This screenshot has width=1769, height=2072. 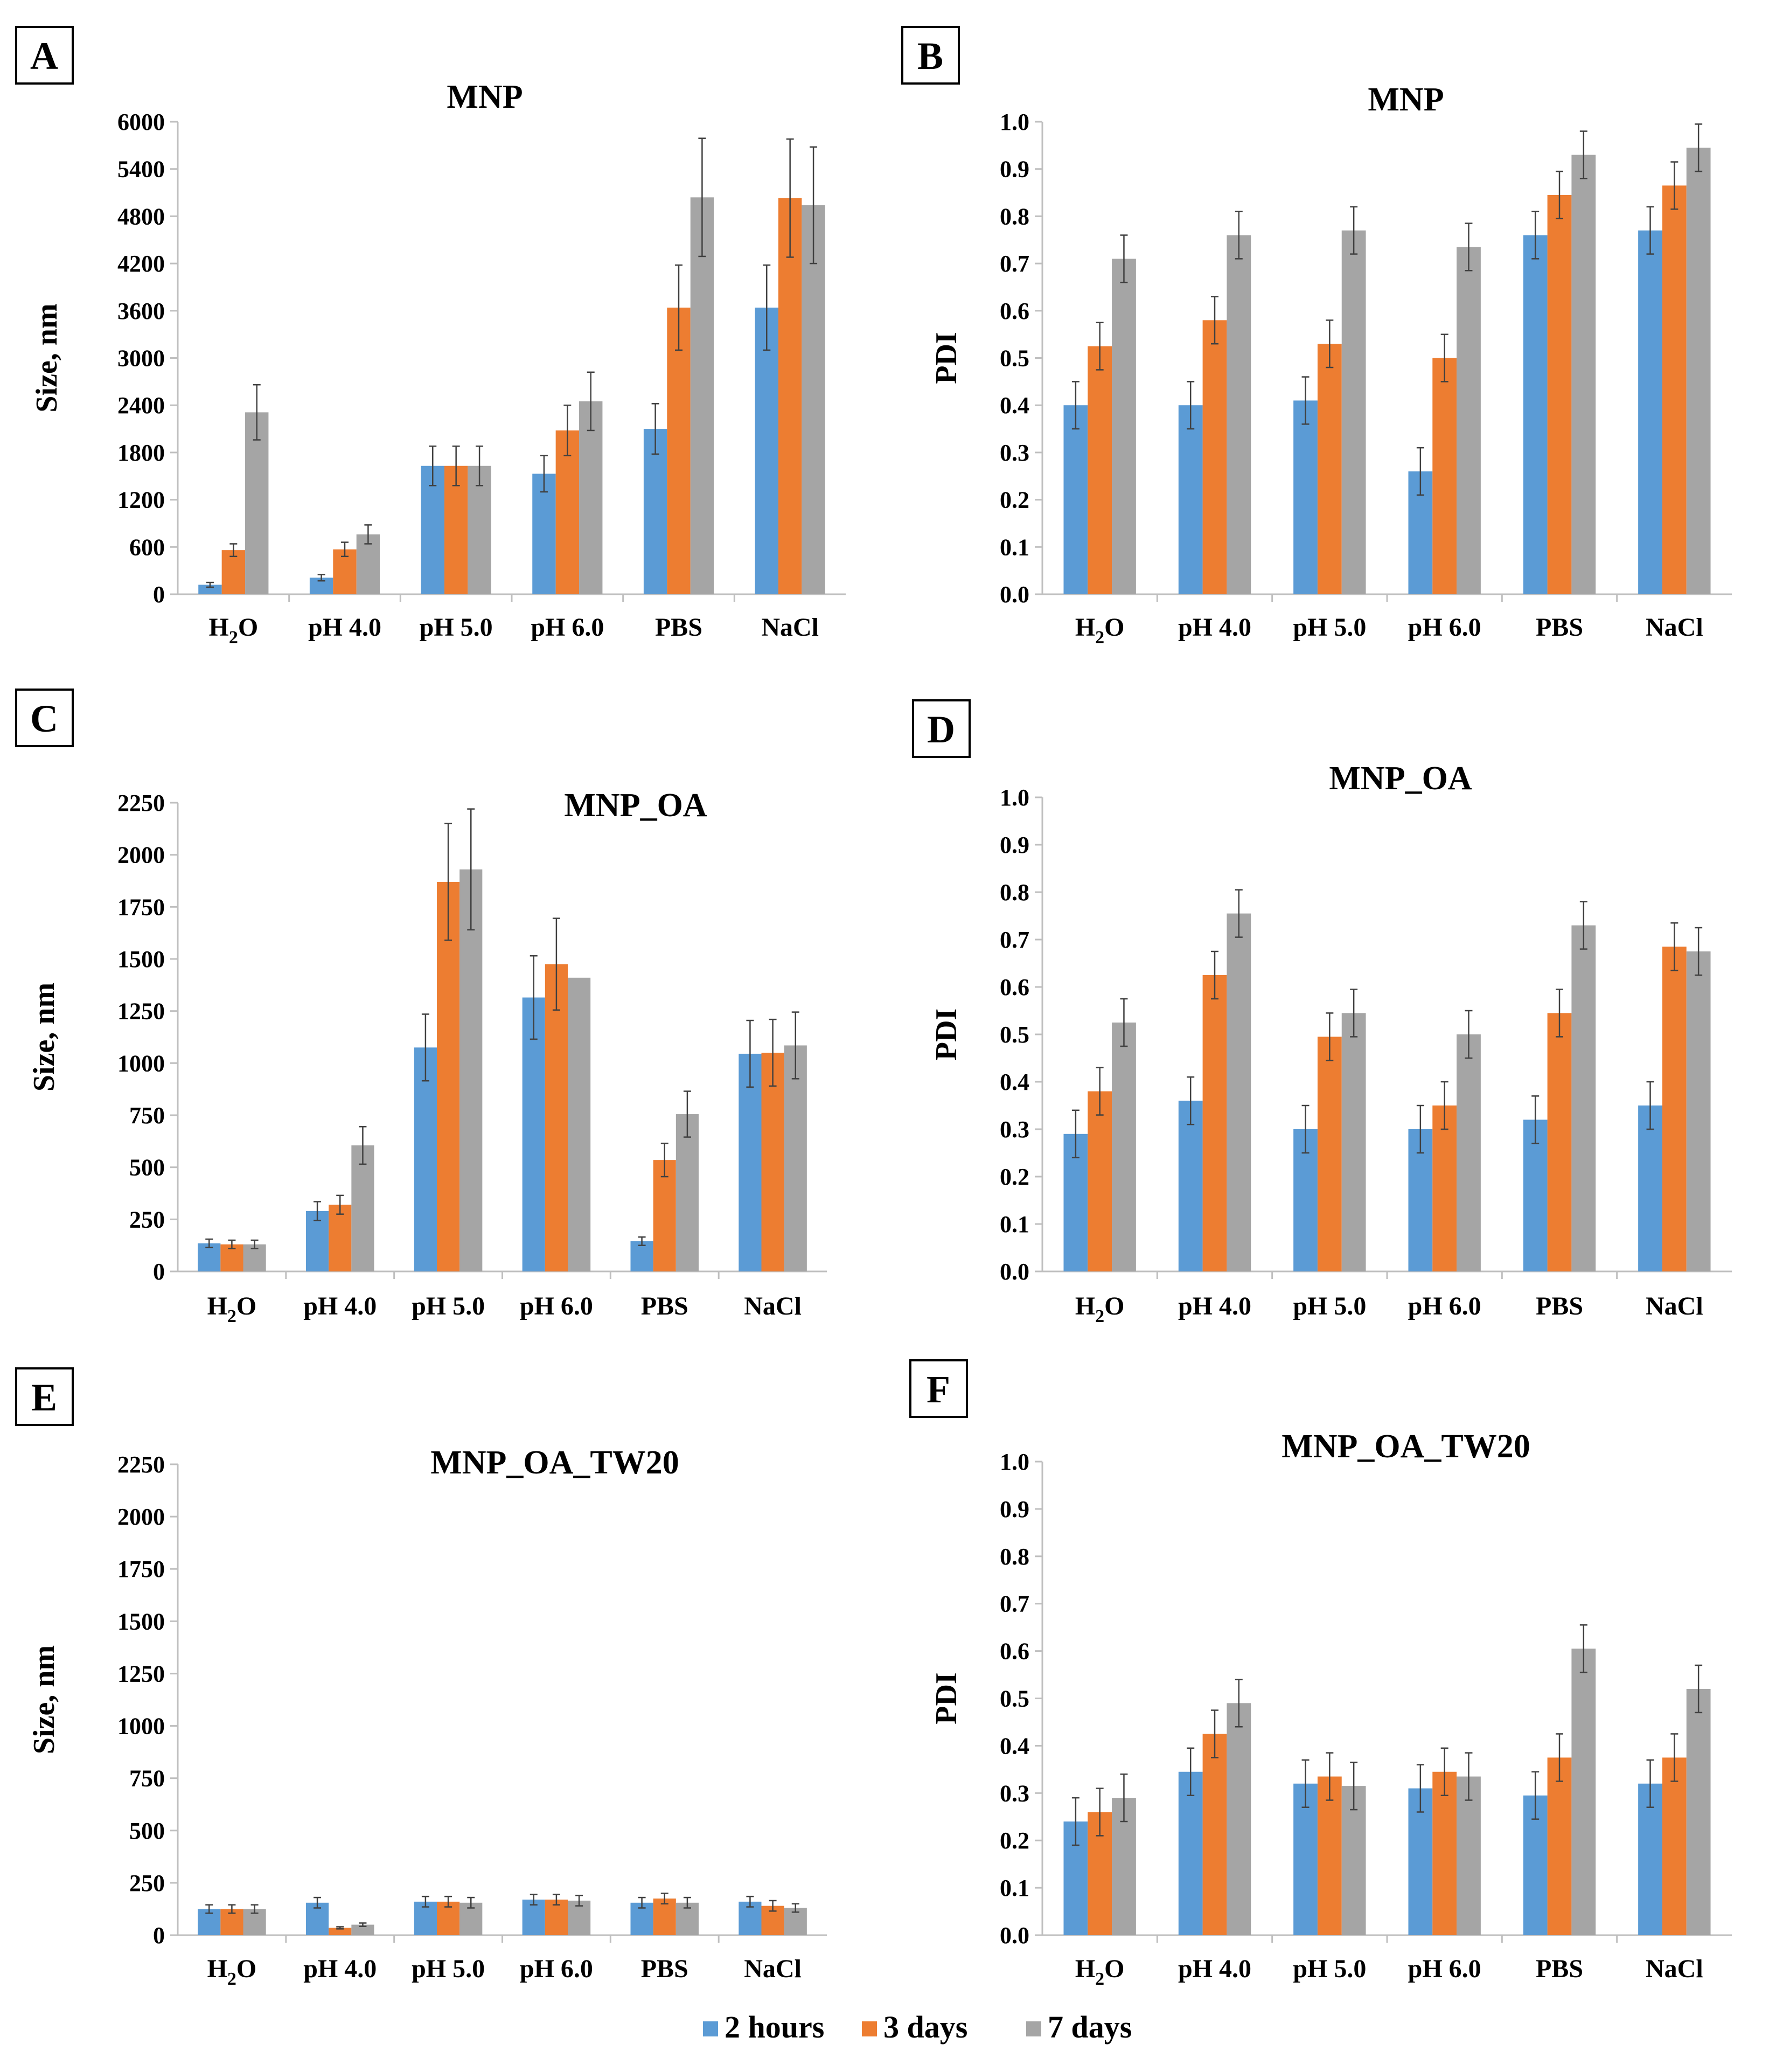 What do you see at coordinates (147, 1115) in the screenshot?
I see `y-tick-label: 750` at bounding box center [147, 1115].